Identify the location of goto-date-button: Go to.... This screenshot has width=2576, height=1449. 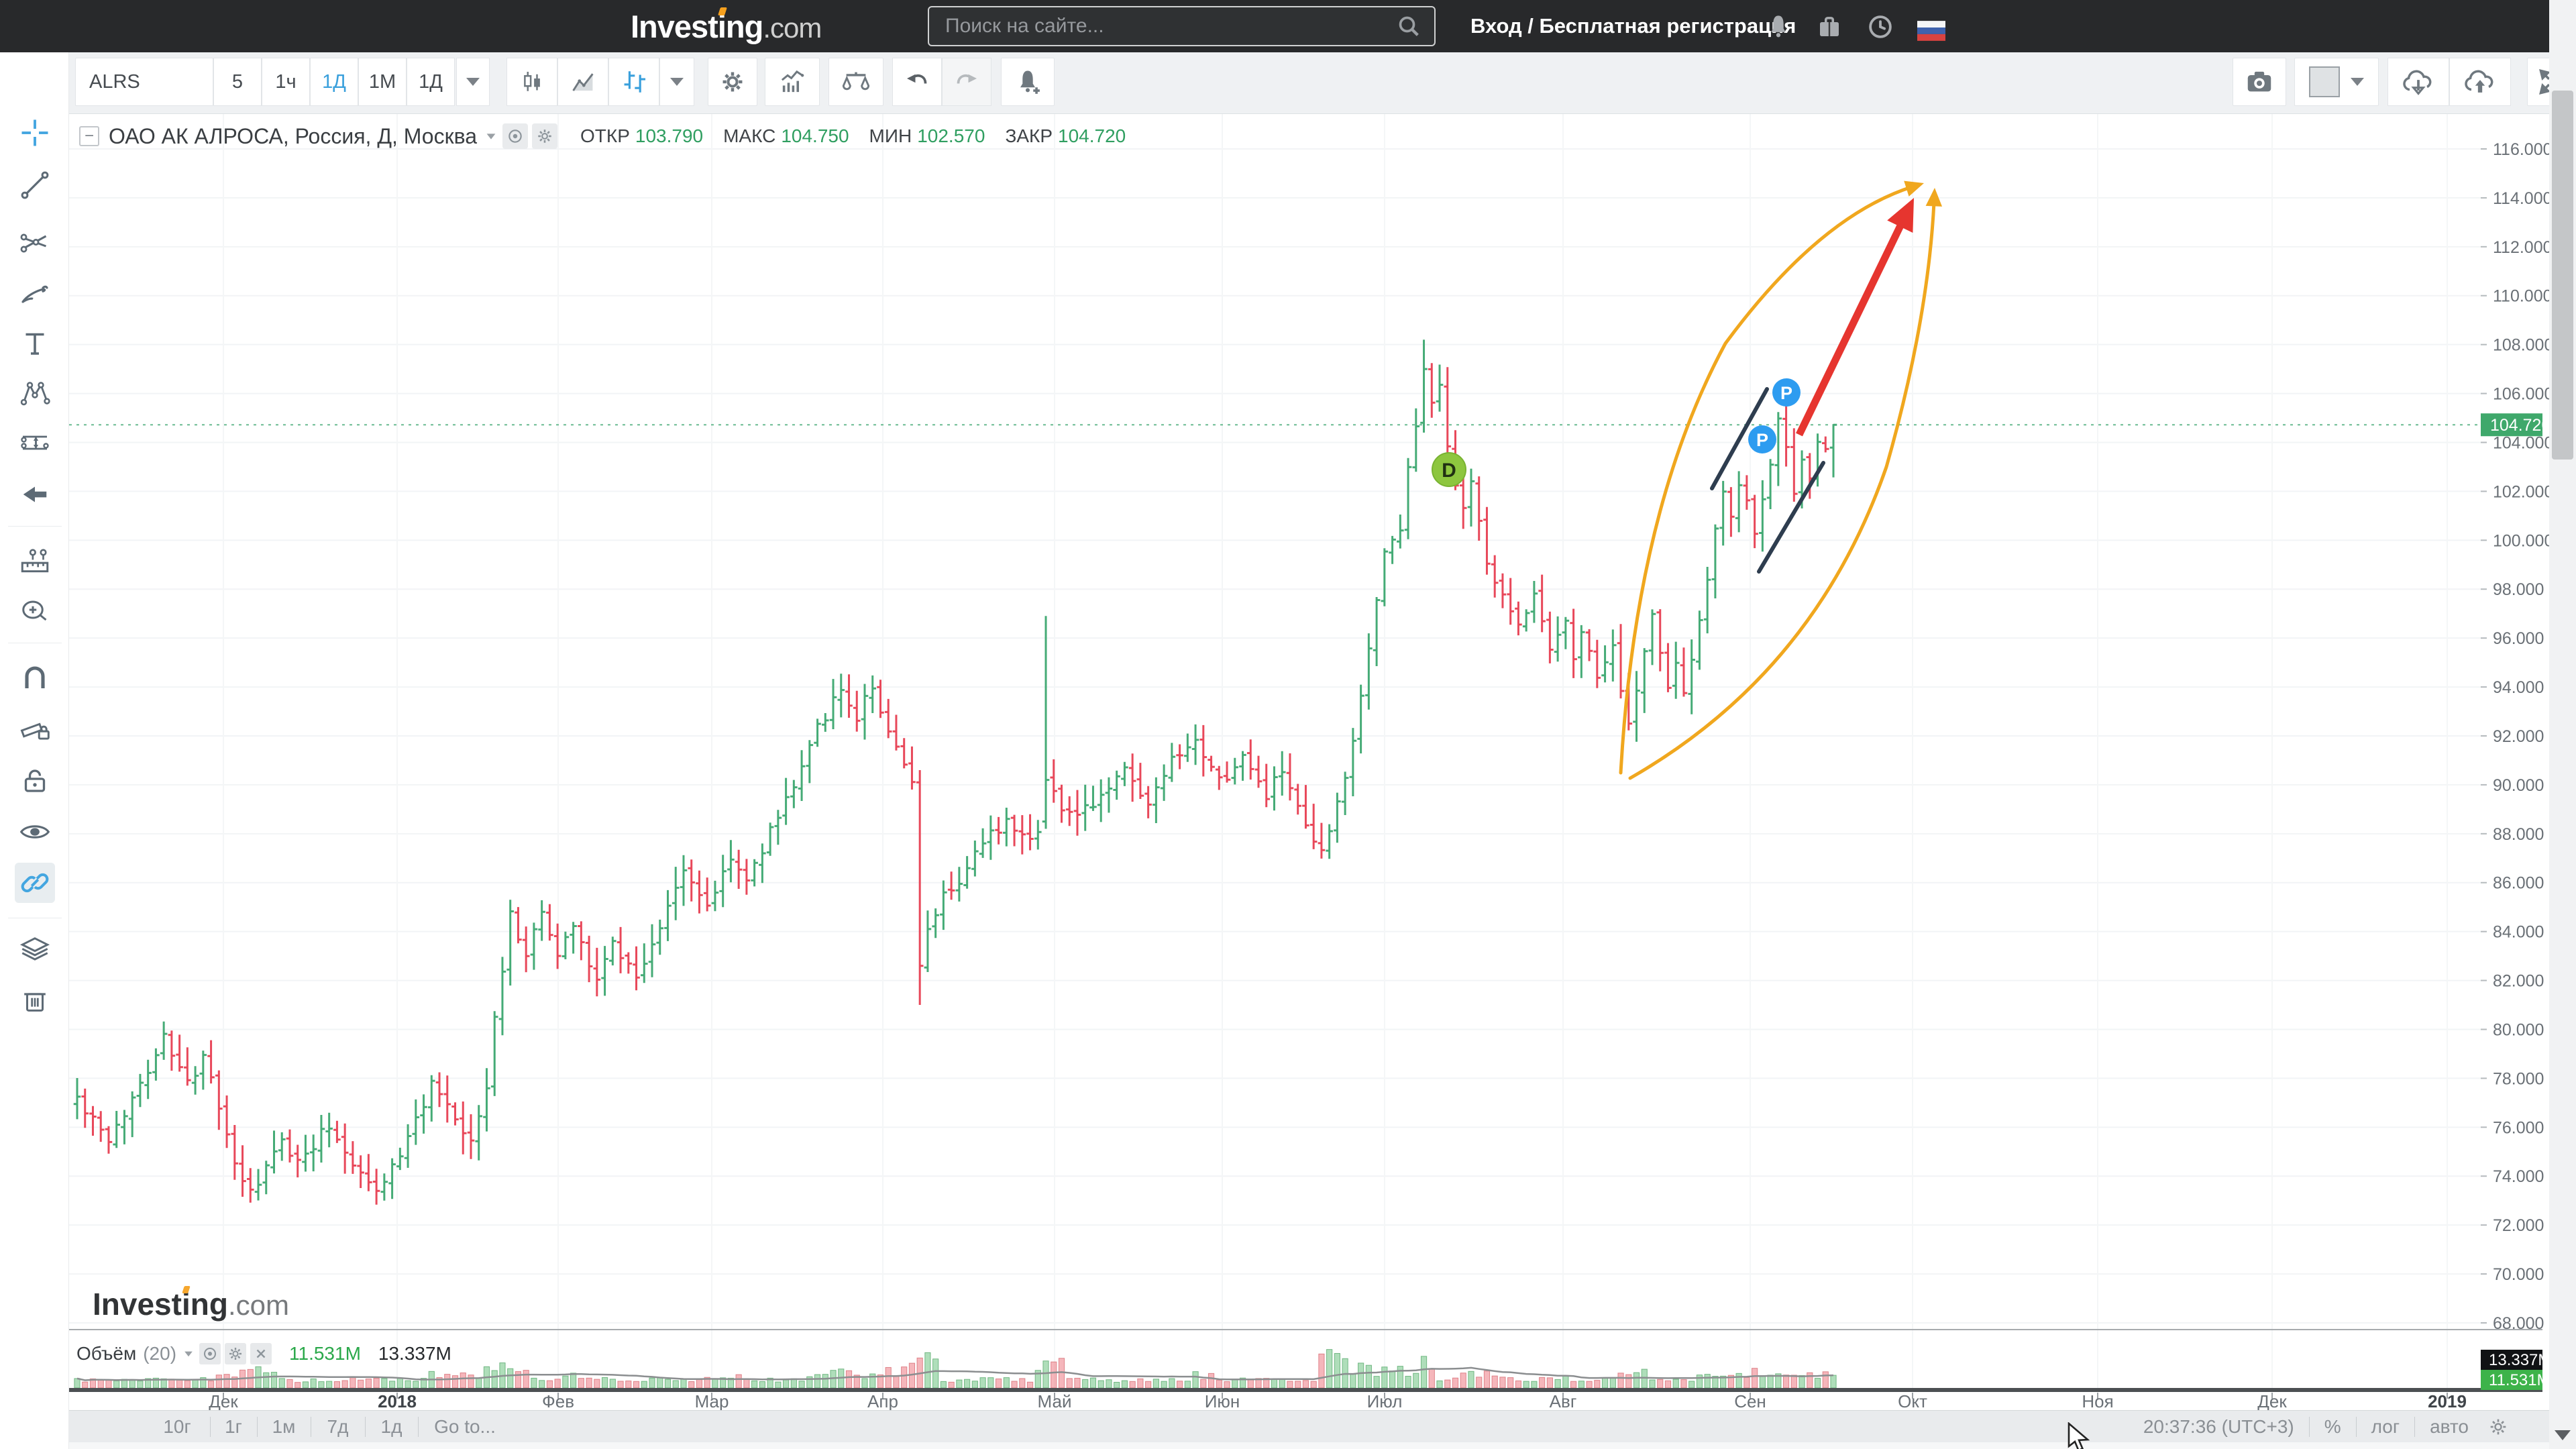
(465, 1426).